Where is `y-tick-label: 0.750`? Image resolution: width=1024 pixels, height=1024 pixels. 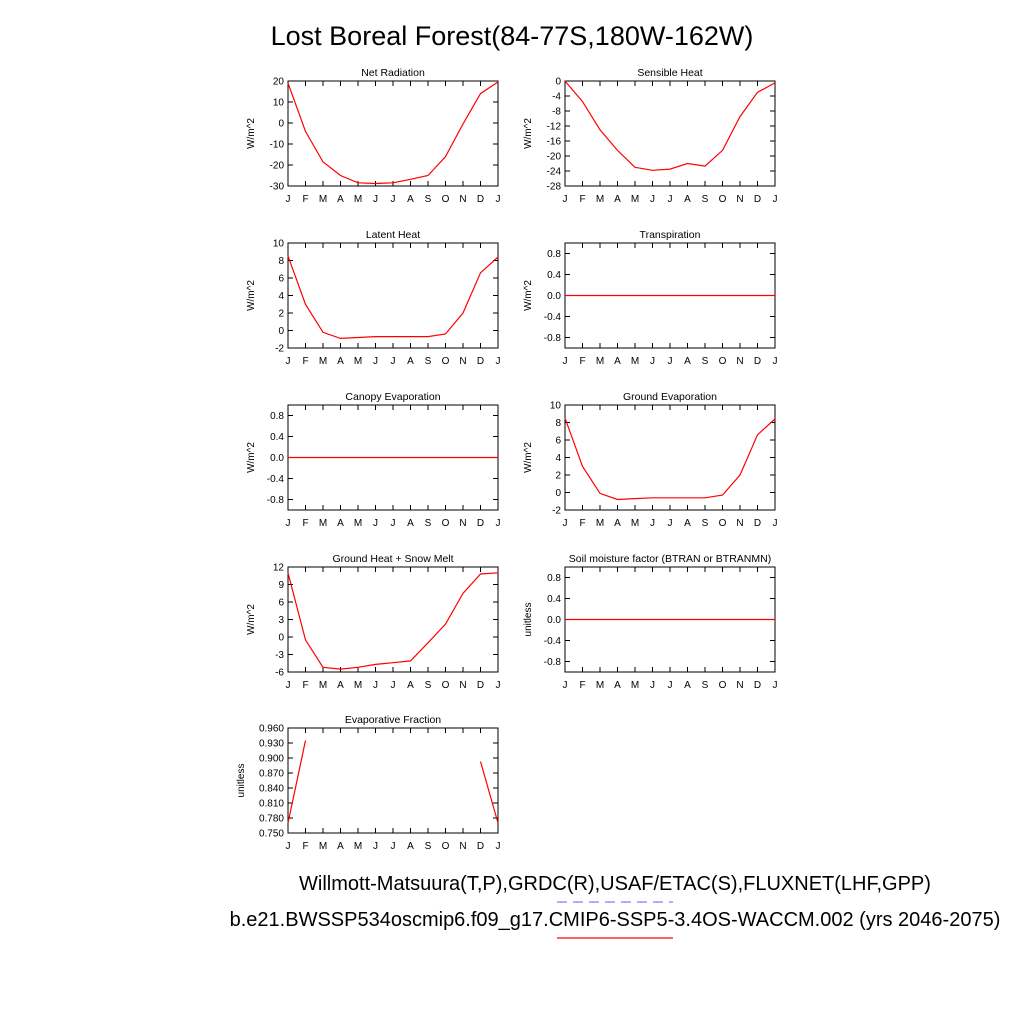 y-tick-label: 0.750 is located at coordinates (271, 834).